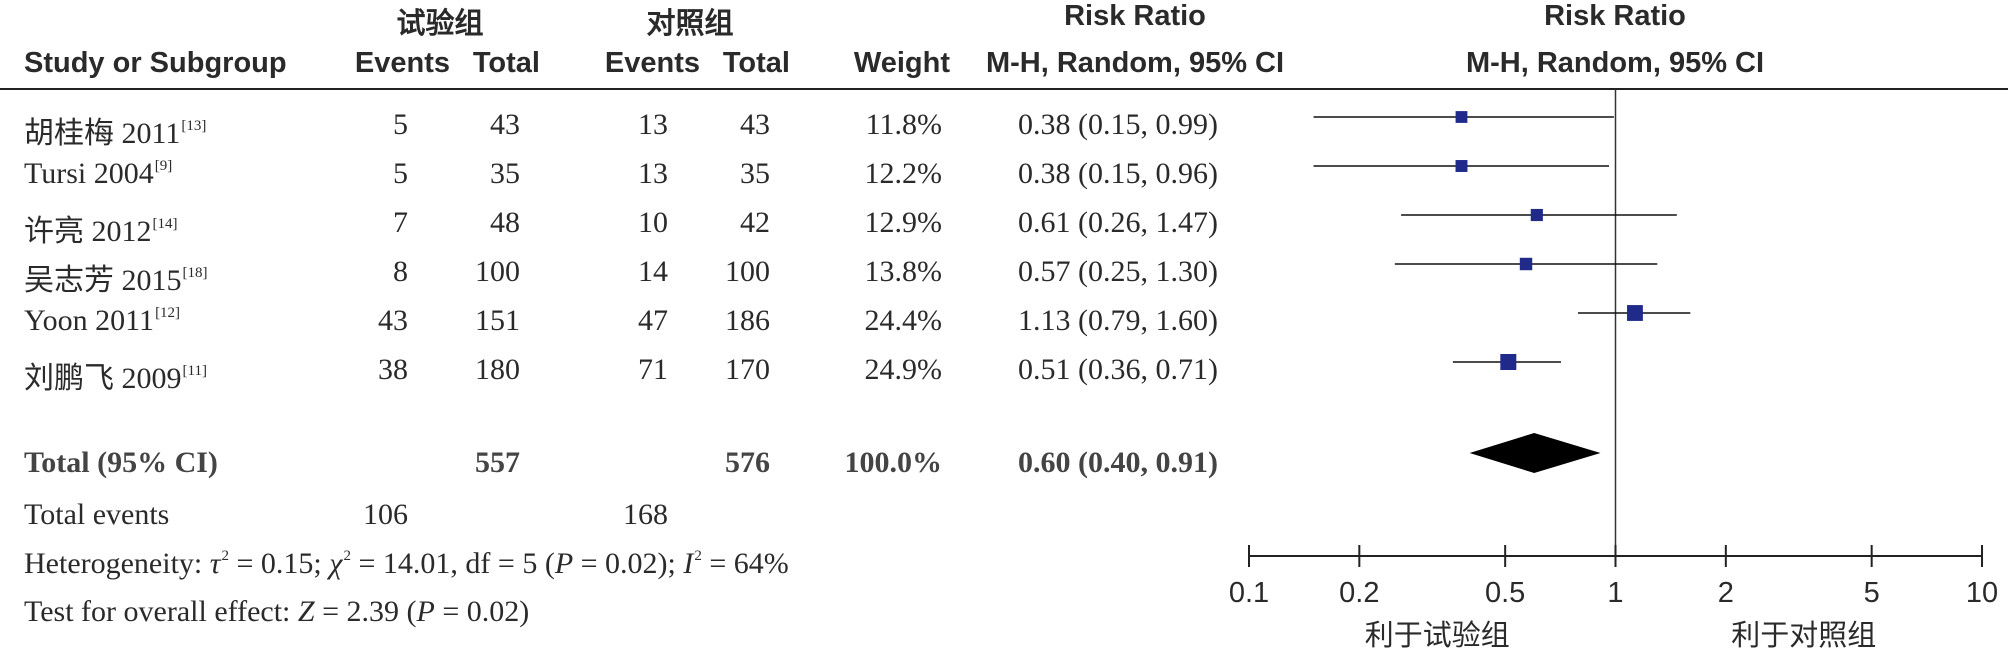  I want to click on risk-ratio-ci-cell: 0.61 (0.26, 1.47), so click(1118, 222).